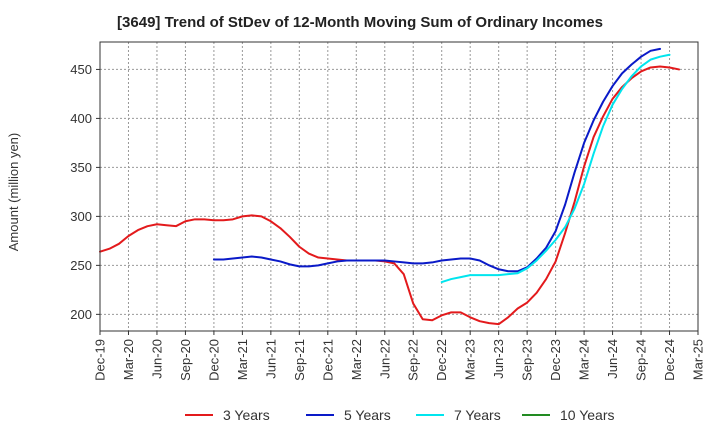  I want to click on x-tick-label: Mar-24, so click(584, 359).